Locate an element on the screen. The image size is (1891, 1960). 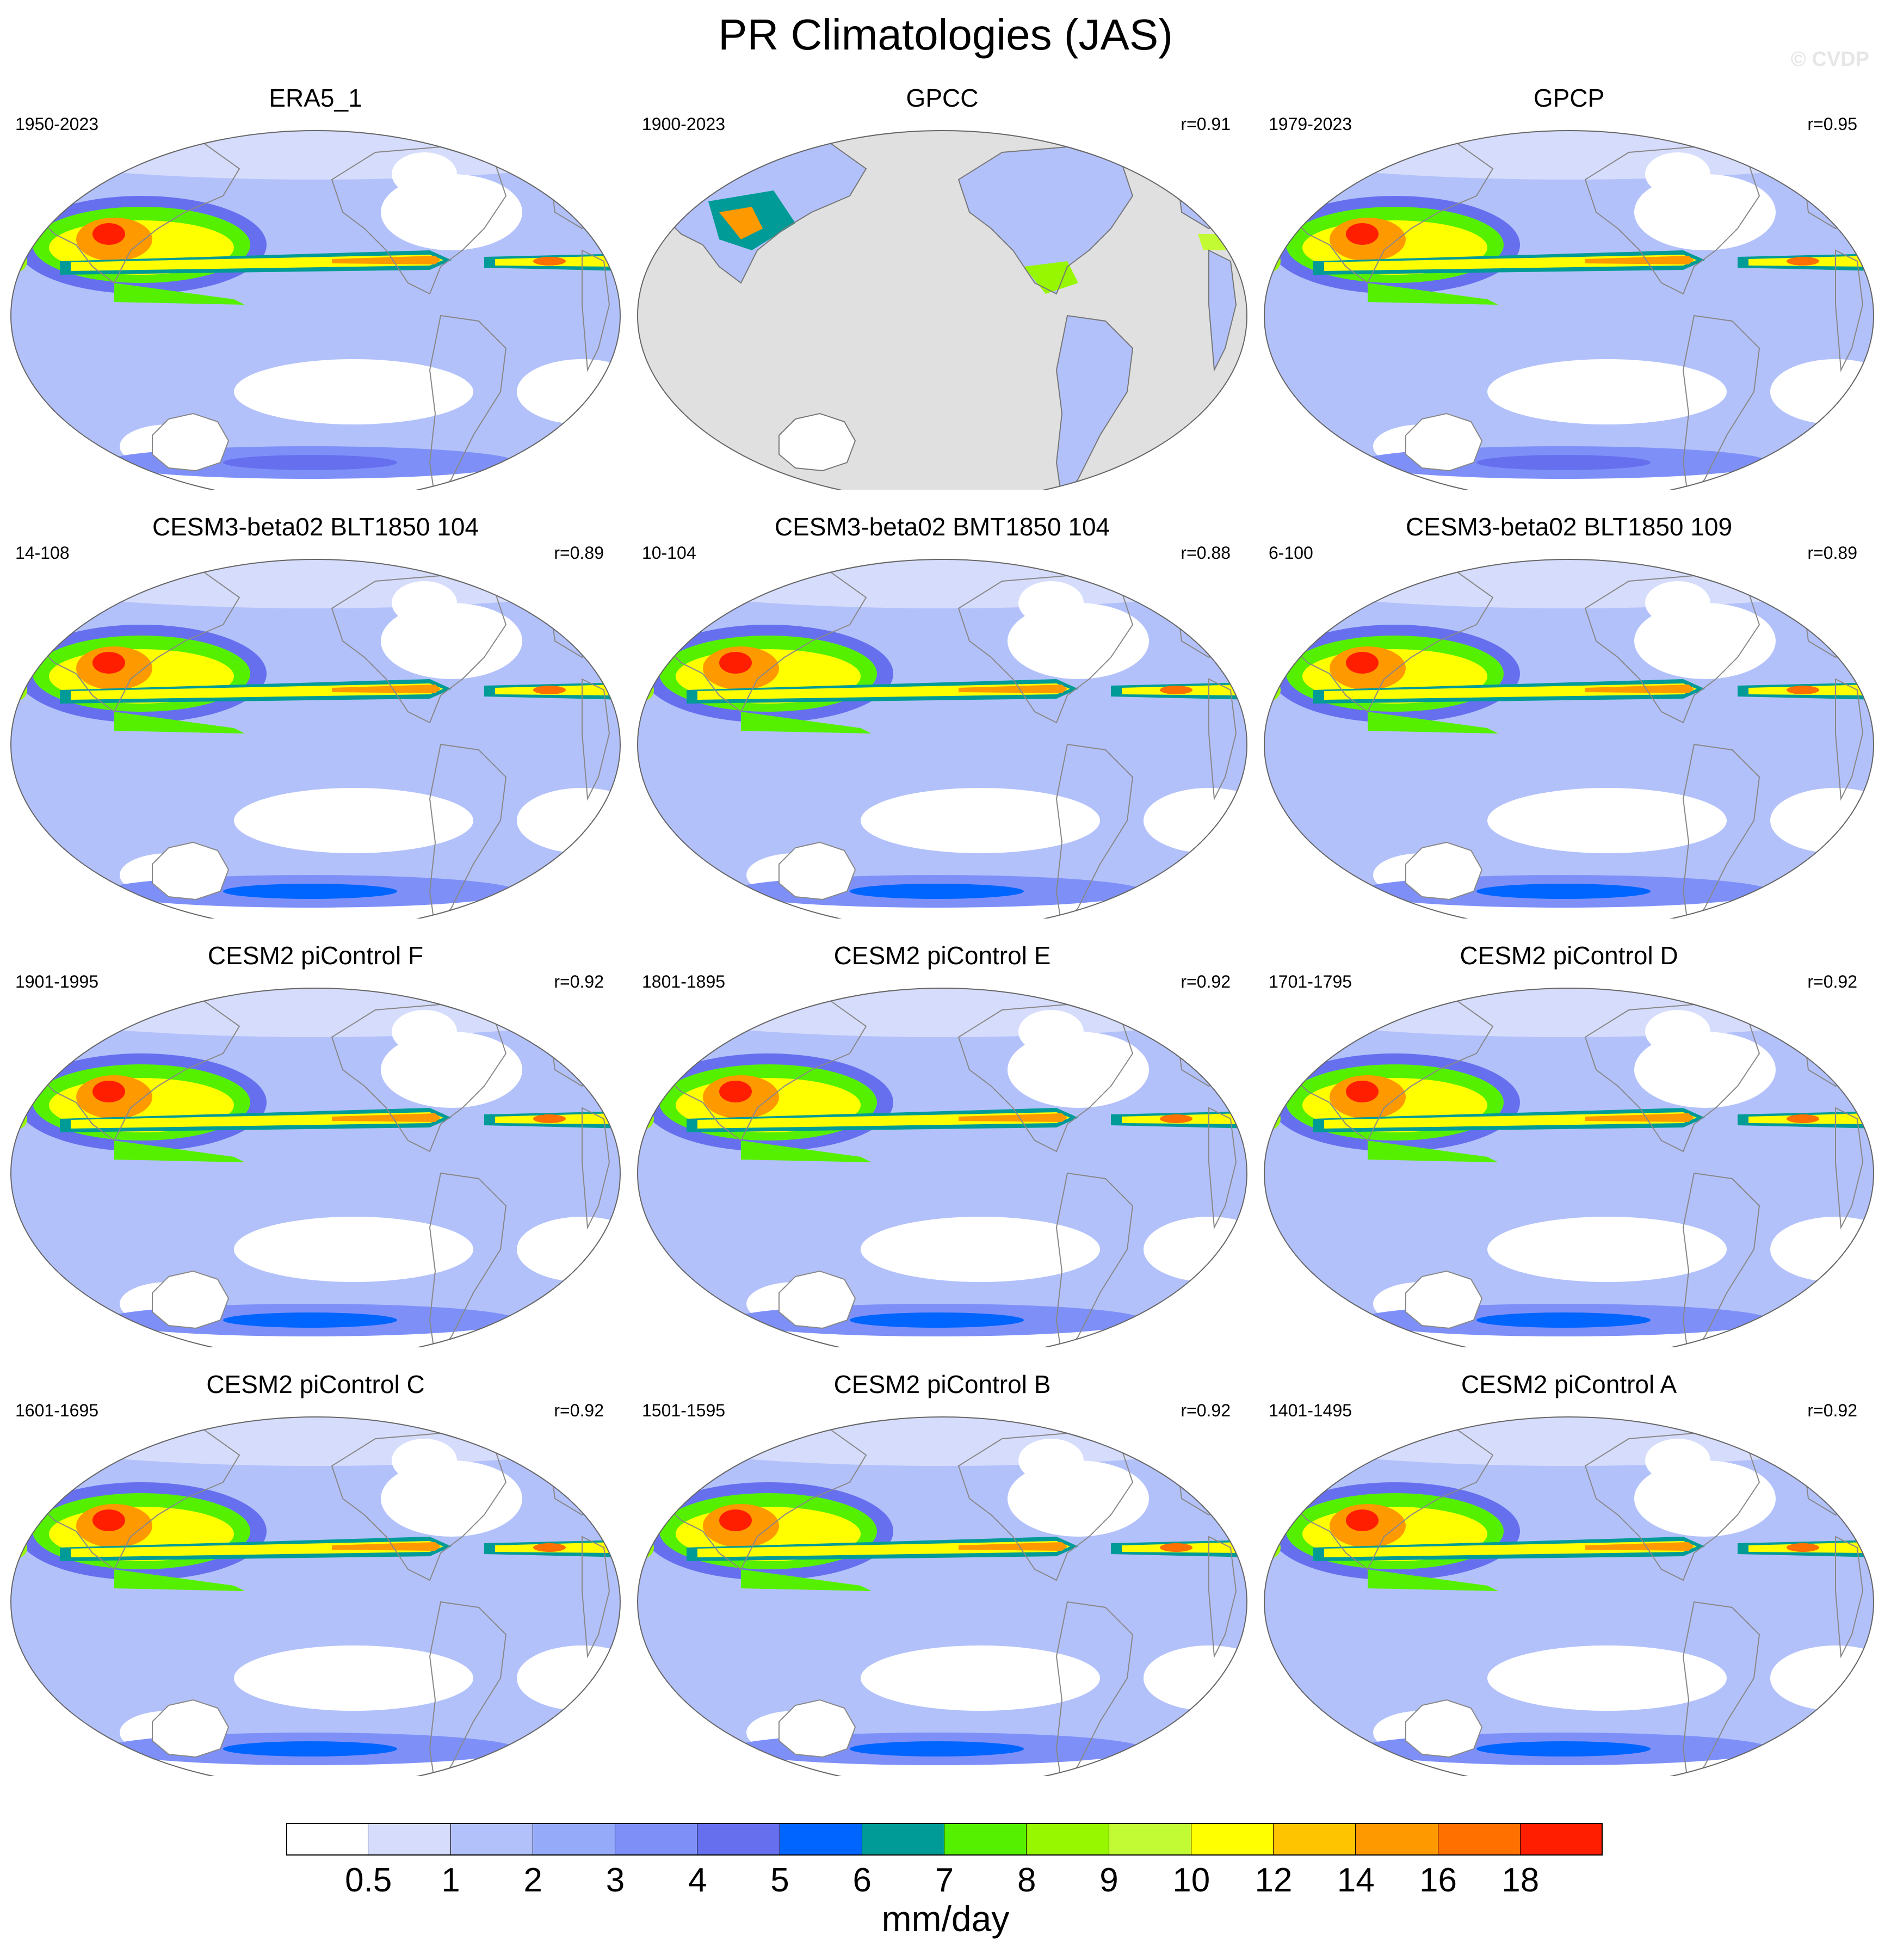
colorbar is located at coordinates (944, 1839).